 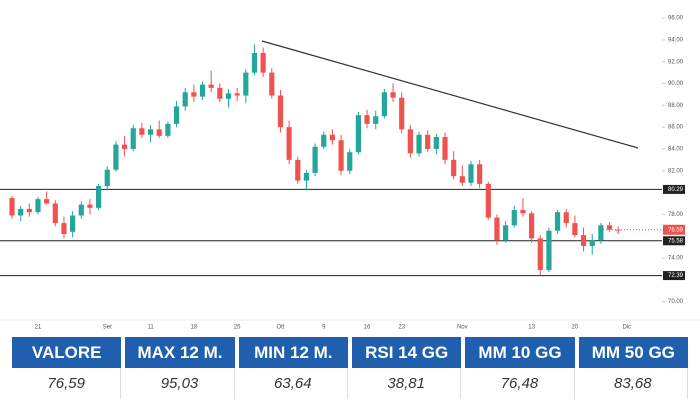 I want to click on x-tick-label: 16, so click(x=367, y=328).